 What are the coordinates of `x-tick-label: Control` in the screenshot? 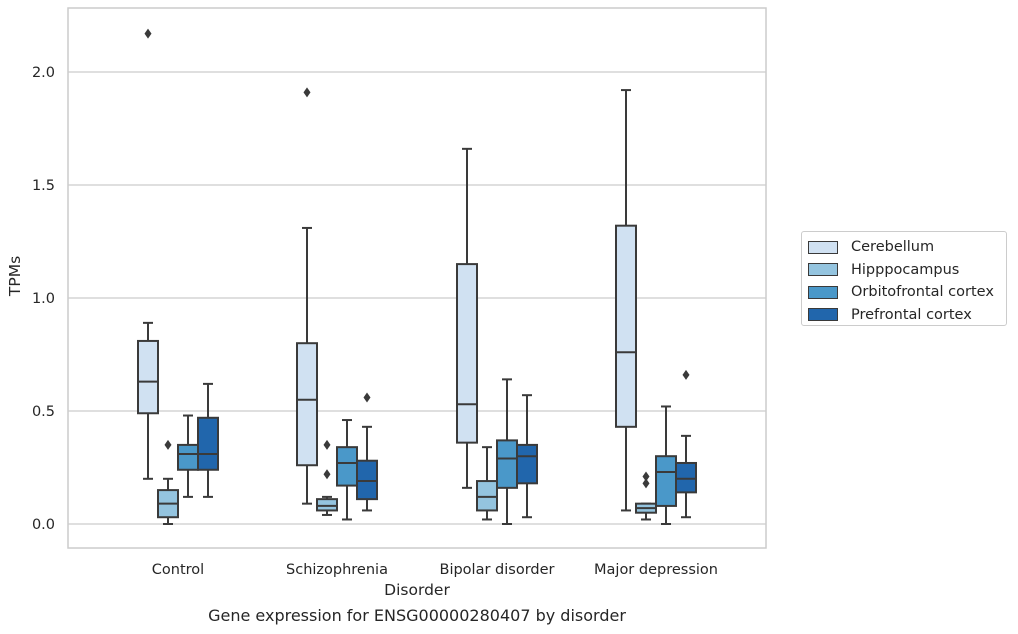 It's located at (178, 570).